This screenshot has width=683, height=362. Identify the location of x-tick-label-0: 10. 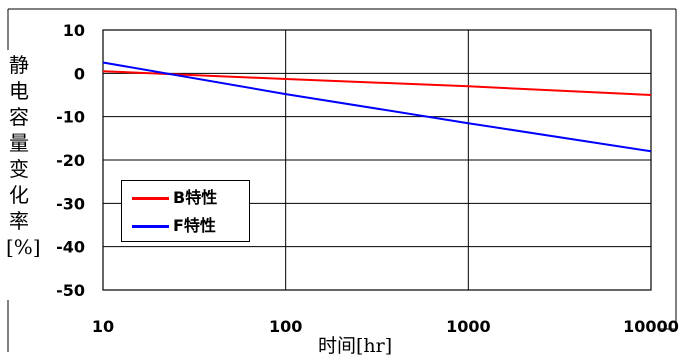
(103, 326).